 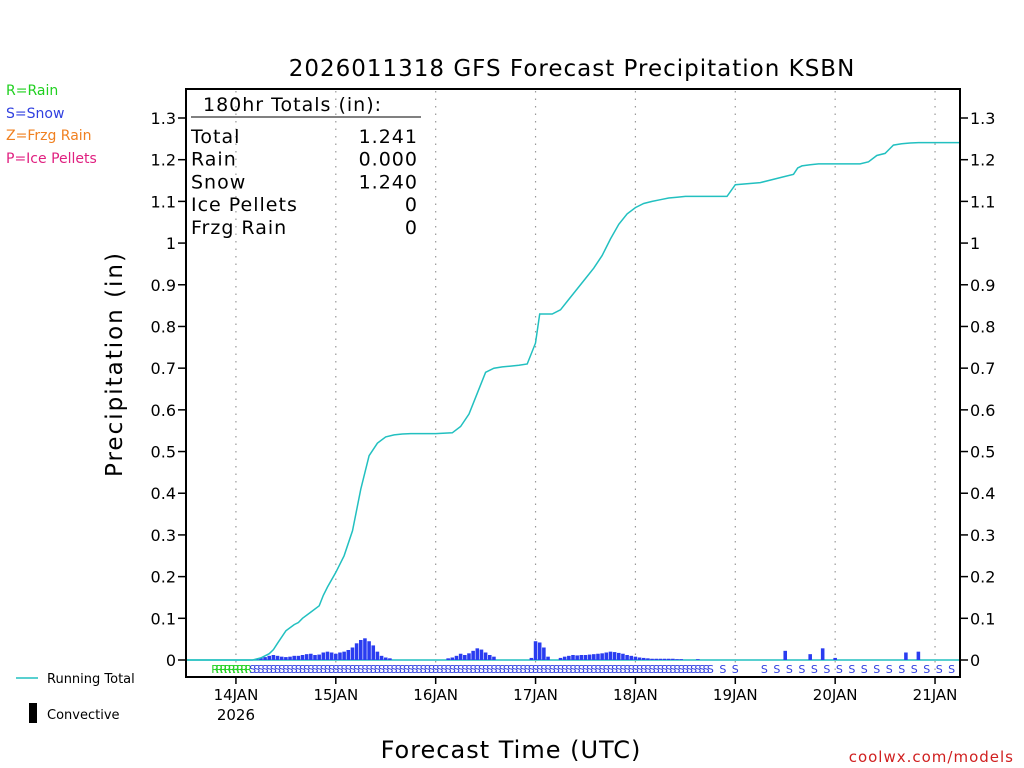 What do you see at coordinates (982, 368) in the screenshot?
I see `y-tick-label-right: 0.7` at bounding box center [982, 368].